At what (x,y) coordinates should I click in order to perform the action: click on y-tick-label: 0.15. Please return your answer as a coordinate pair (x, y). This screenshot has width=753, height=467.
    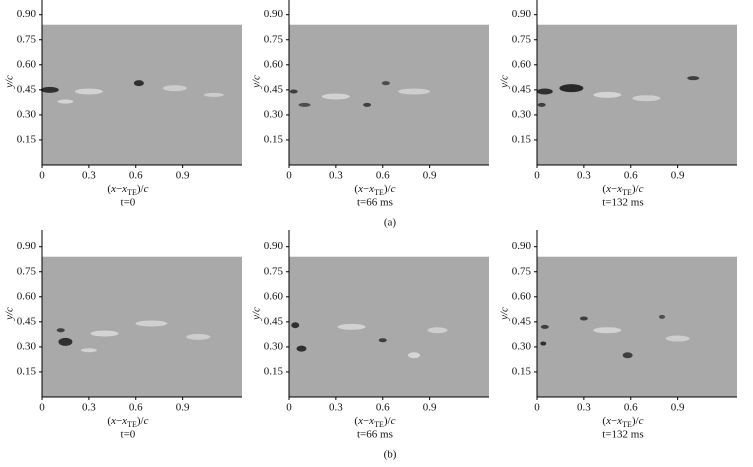
    Looking at the image, I should click on (27, 371).